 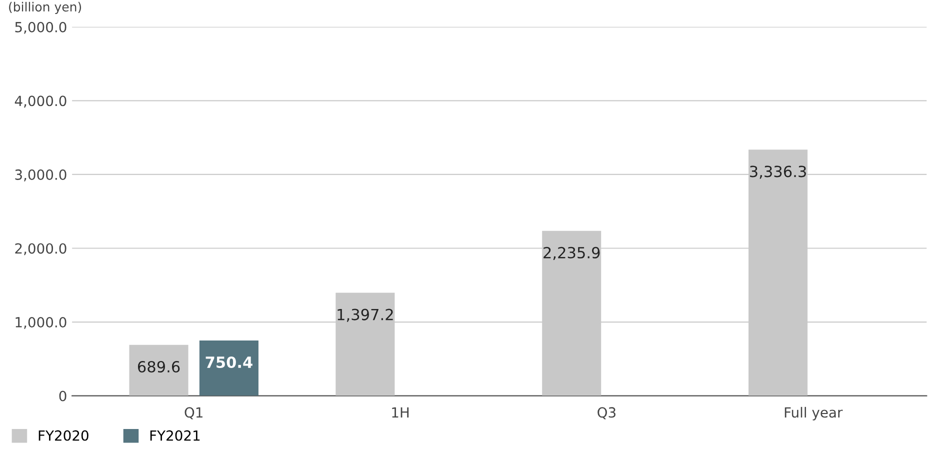 What do you see at coordinates (607, 413) in the screenshot?
I see `x-tick-label: Q3` at bounding box center [607, 413].